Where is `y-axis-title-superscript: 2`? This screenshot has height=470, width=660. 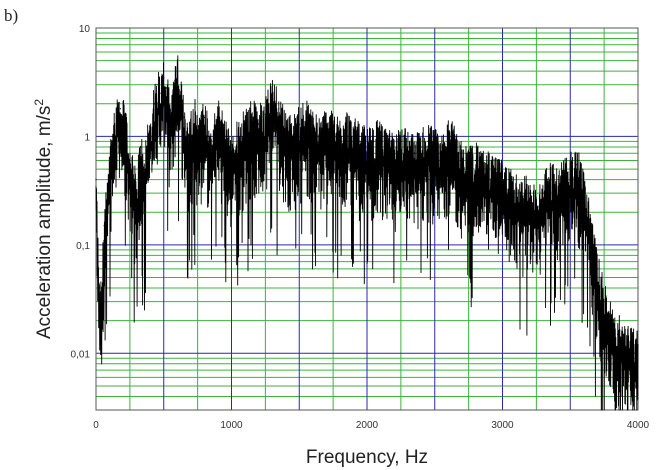 y-axis-title-superscript: 2 is located at coordinates (39, 102).